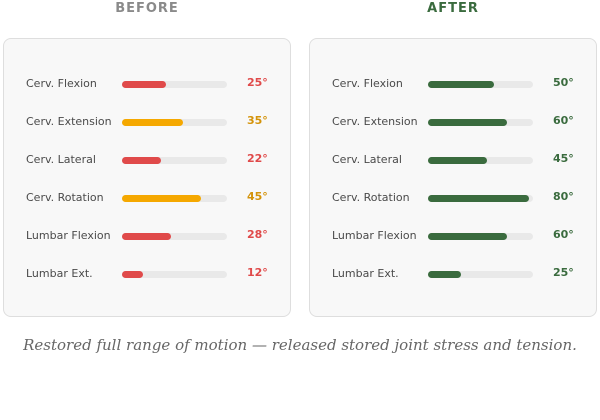 Image resolution: width=600 pixels, height=420 pixels. I want to click on before-row-cerv-flexion: Cerv. Flexion 25°, so click(147, 84).